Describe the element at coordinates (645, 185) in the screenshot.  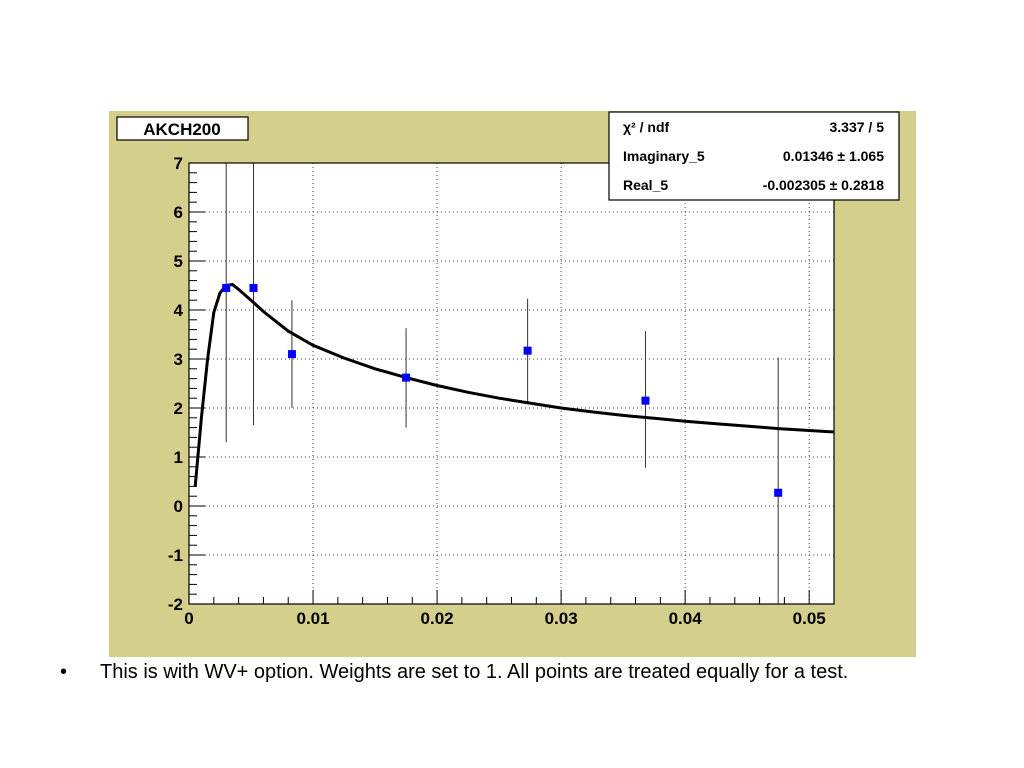
I see `stats-label-real: Real_5` at that location.